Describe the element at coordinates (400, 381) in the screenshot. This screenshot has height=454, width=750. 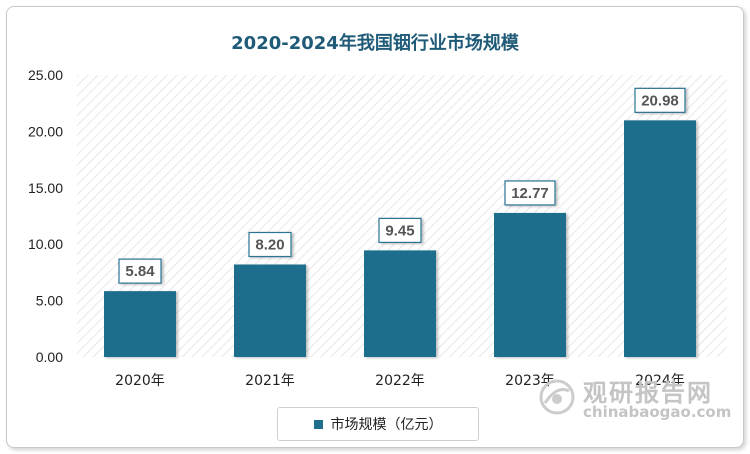
I see `x-tick-label: 2022年` at that location.